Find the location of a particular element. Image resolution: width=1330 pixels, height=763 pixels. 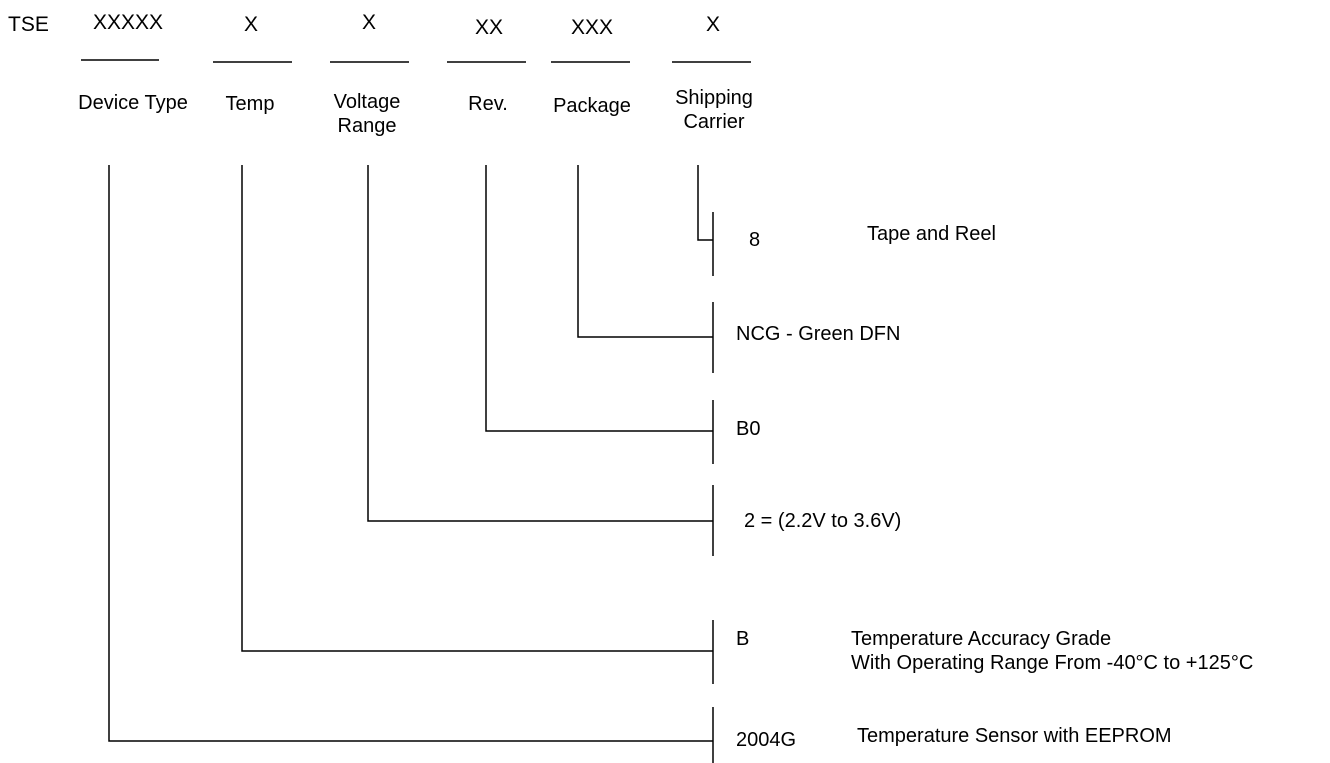

option-desc-tape-and-reel: Tape and Reel is located at coordinates (931, 234).